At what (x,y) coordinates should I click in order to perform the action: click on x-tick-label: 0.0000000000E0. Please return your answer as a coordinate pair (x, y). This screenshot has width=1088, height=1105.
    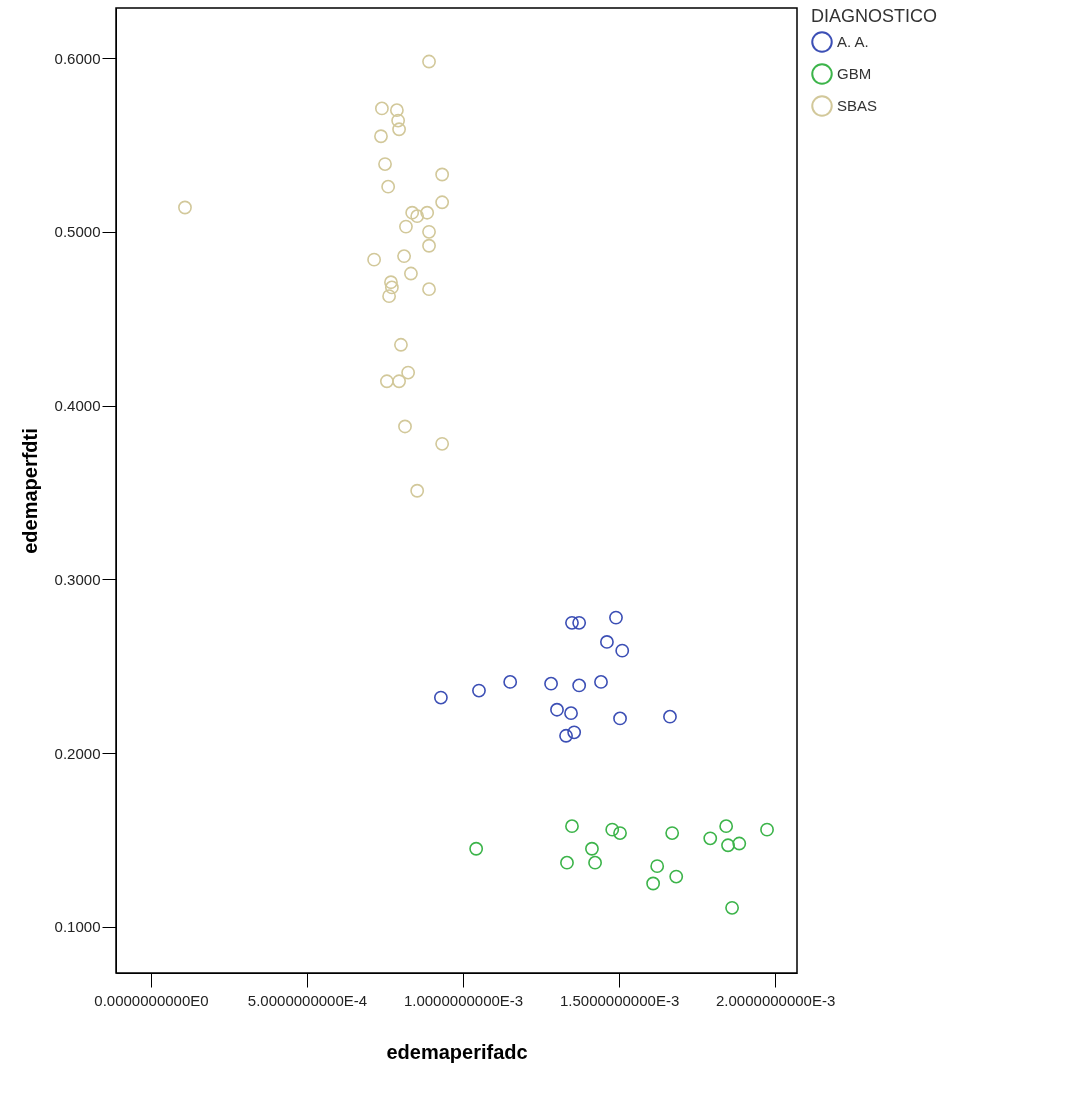
    Looking at the image, I should click on (151, 1000).